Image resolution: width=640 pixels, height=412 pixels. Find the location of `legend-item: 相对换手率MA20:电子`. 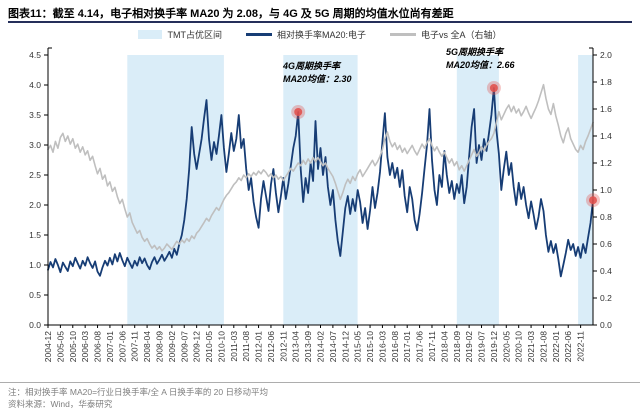

legend-item: 相对换手率MA20:电子 is located at coordinates (305, 34).